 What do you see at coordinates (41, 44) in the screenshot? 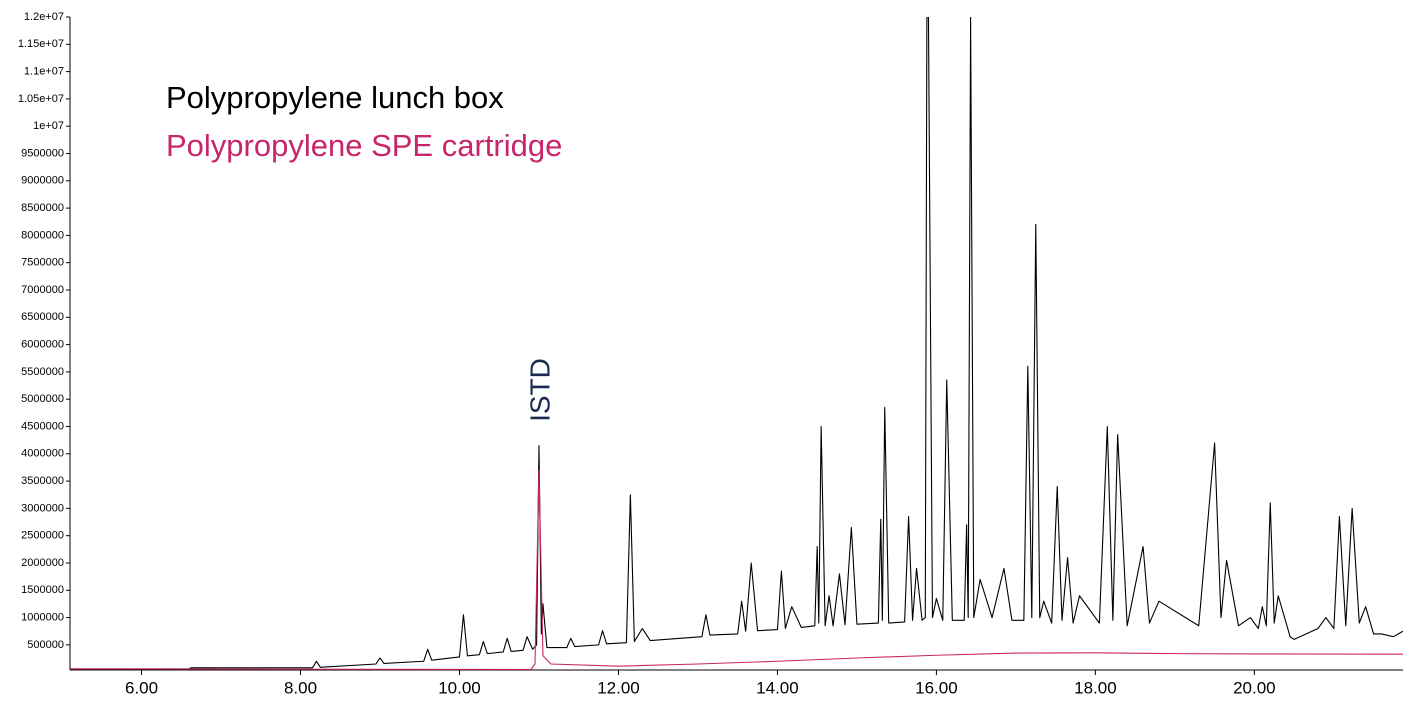
I see `y-tick-label: 1.15e+07` at bounding box center [41, 44].